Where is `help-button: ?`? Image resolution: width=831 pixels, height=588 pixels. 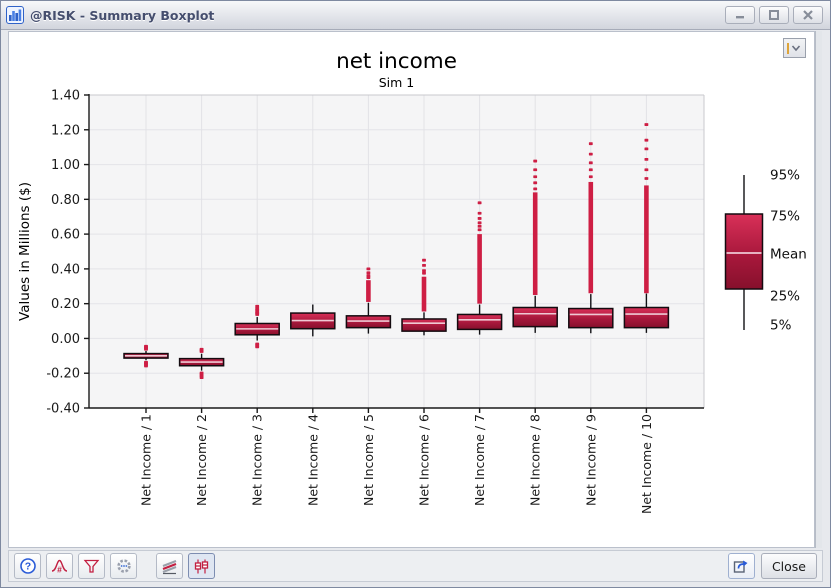
help-button: ? is located at coordinates (27, 566).